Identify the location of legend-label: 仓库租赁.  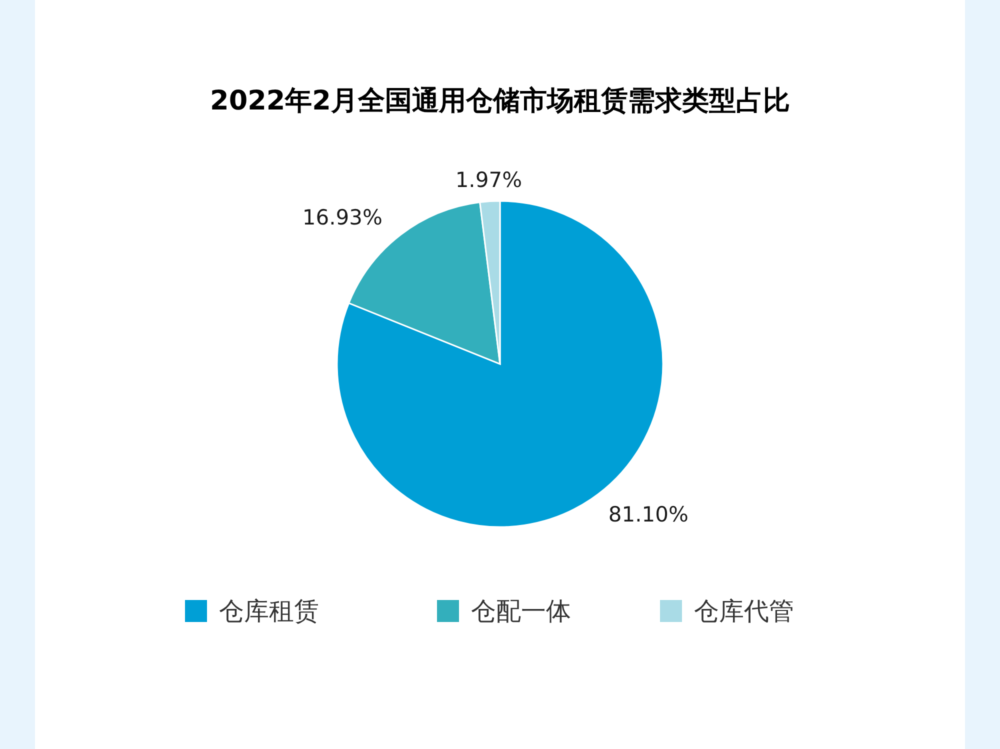
(269, 611).